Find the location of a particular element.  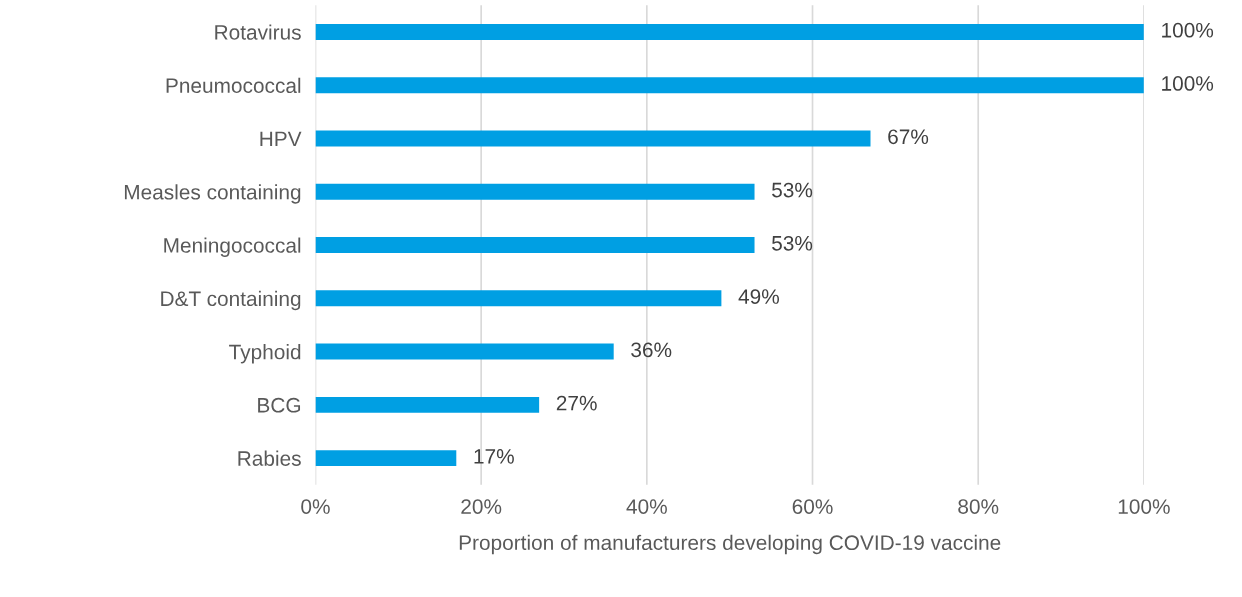

data-label: 67% is located at coordinates (908, 137).